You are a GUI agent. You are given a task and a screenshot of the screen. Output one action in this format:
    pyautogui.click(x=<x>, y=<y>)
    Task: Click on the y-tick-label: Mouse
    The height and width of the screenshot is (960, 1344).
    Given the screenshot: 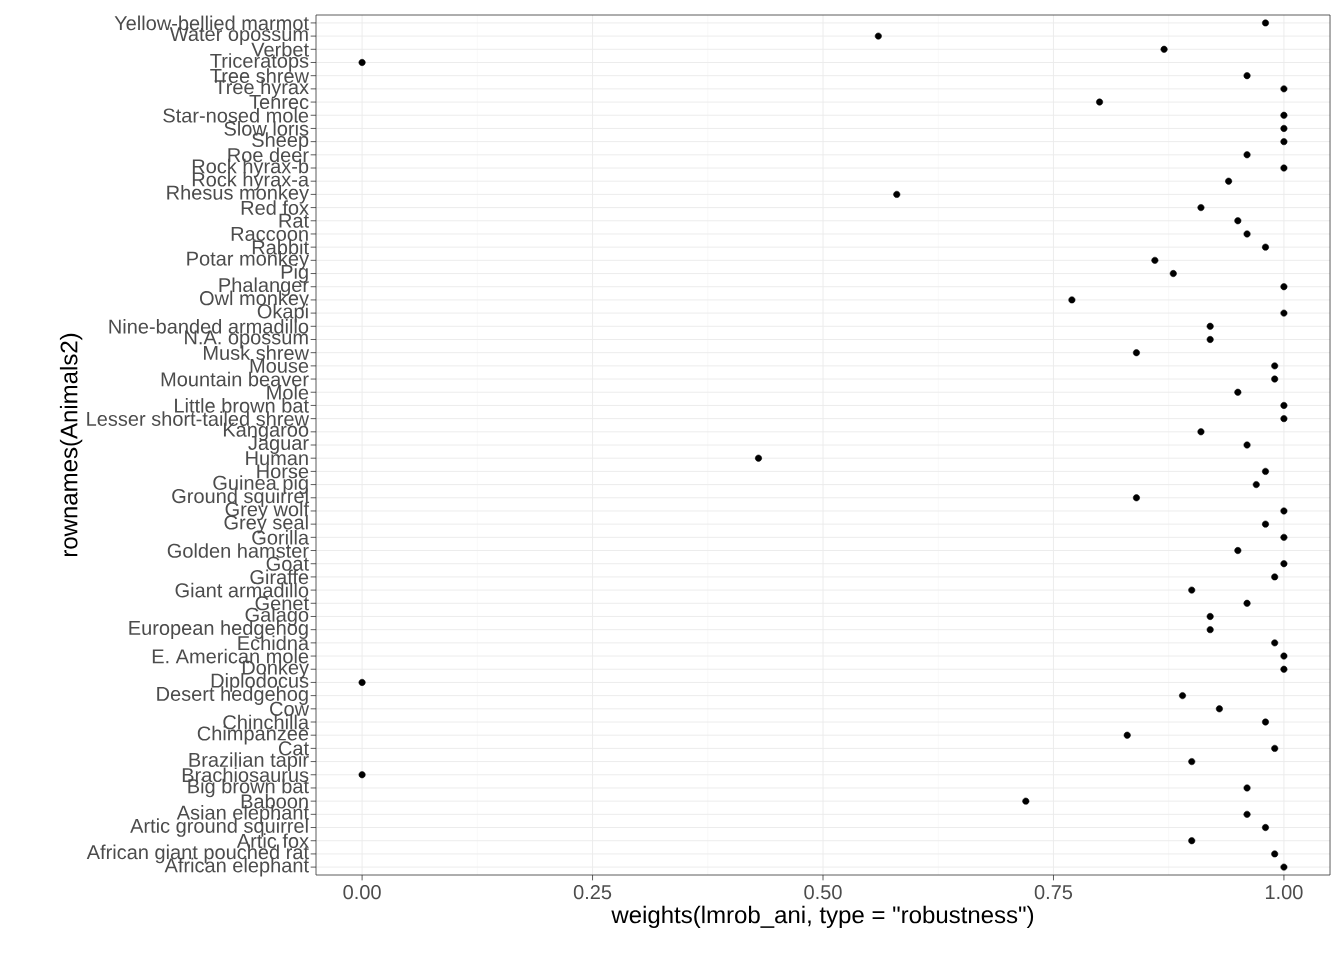 What is the action you would take?
    pyautogui.click(x=279, y=365)
    